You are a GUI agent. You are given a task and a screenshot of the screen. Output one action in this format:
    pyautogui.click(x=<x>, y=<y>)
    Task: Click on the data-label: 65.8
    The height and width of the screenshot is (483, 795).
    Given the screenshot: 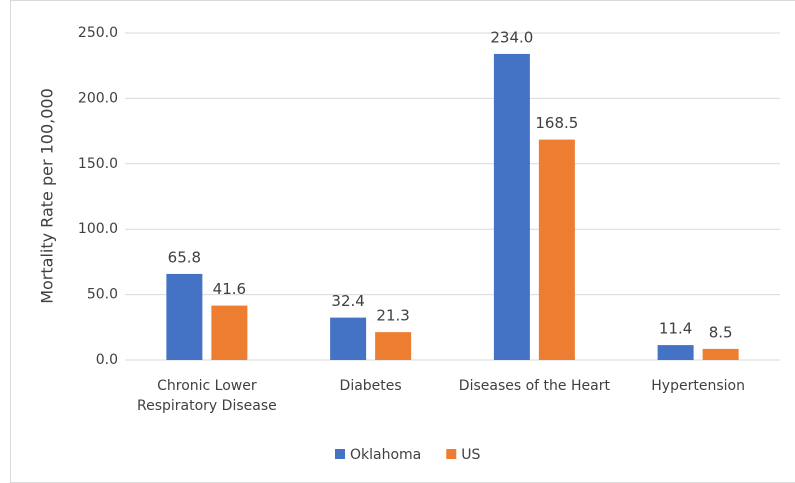 What is the action you would take?
    pyautogui.click(x=184, y=257)
    